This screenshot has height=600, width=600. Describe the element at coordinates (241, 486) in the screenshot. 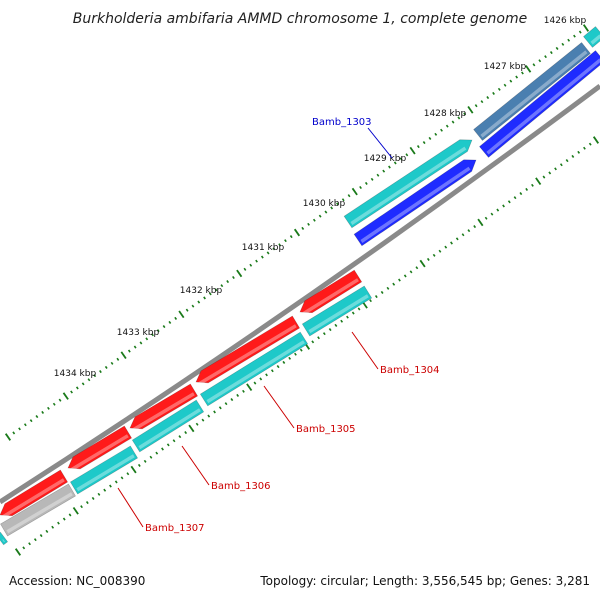

I see `gene-label-bamb-1306: Bamb_1306` at that location.